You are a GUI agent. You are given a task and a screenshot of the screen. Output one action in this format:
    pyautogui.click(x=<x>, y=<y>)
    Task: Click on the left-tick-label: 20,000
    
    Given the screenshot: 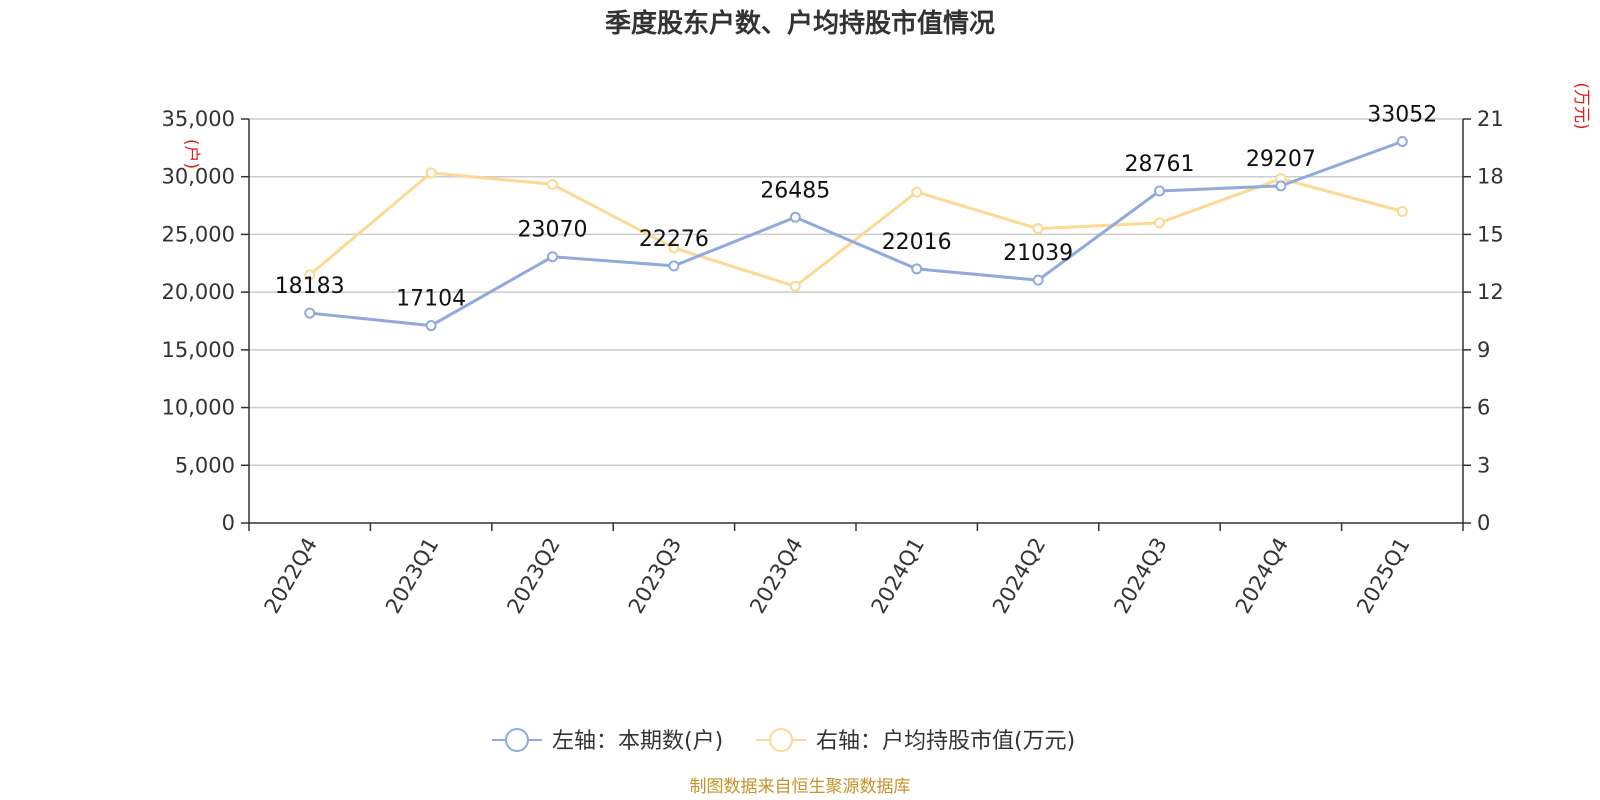 What is the action you would take?
    pyautogui.click(x=198, y=292)
    